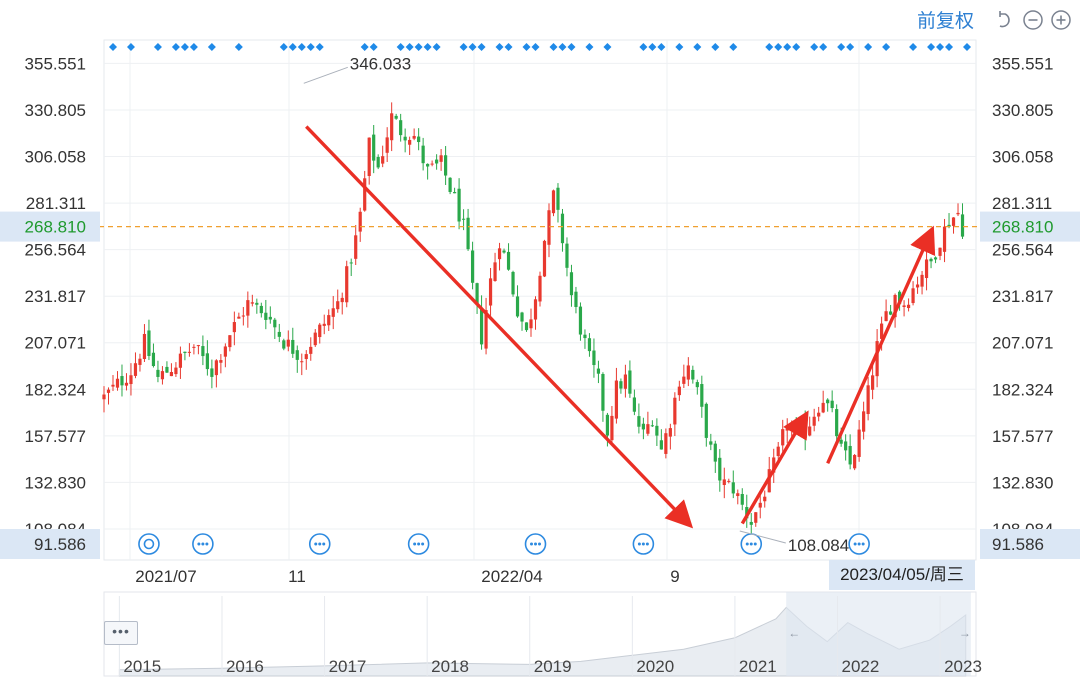  I want to click on adjust-mode-button: 前复权, so click(945, 21).